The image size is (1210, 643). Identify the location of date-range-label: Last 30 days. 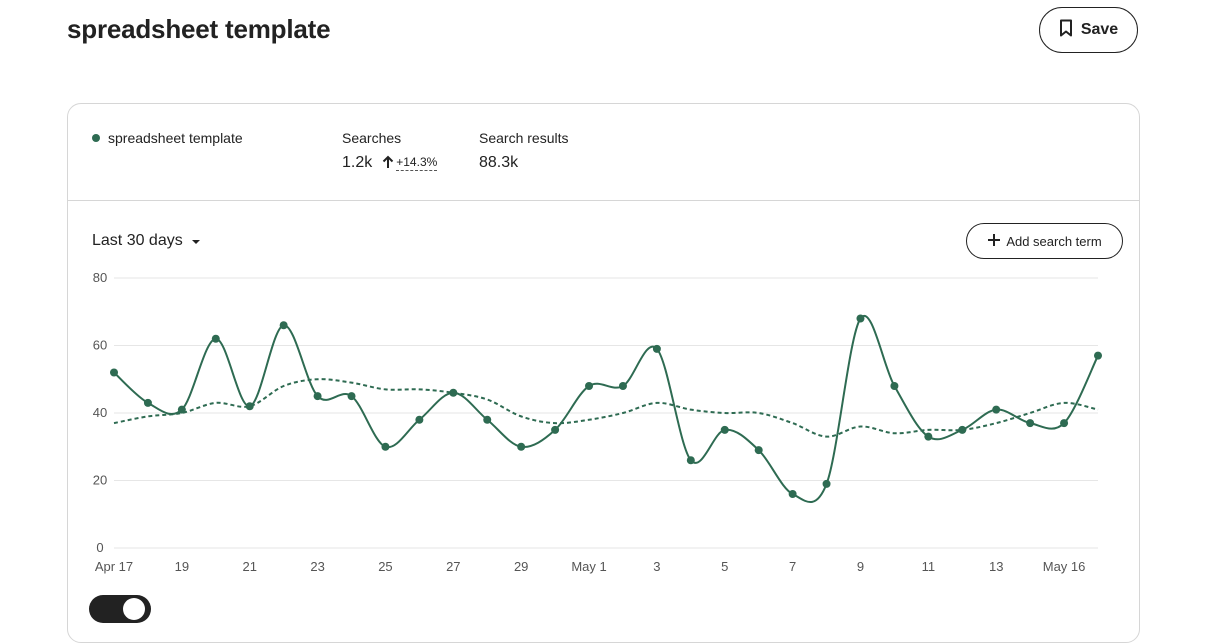
(137, 240).